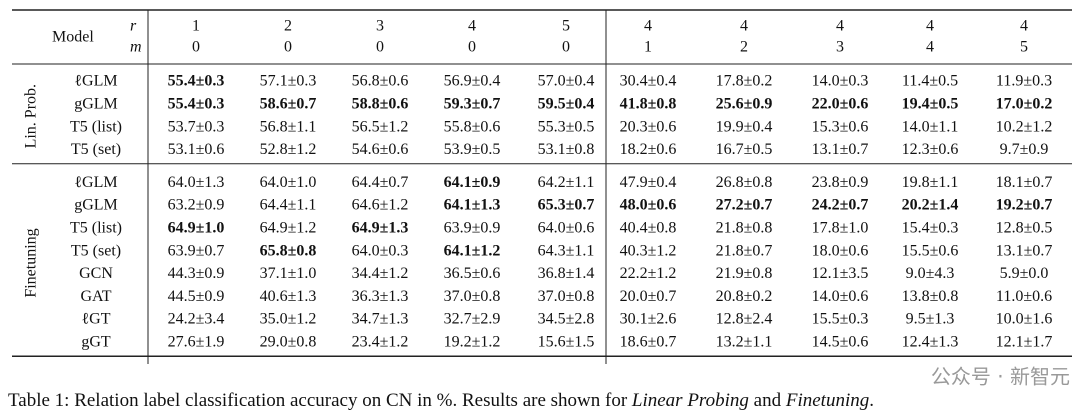 This screenshot has width=1080, height=418. I want to click on cell: 48.0±0.6, so click(648, 205).